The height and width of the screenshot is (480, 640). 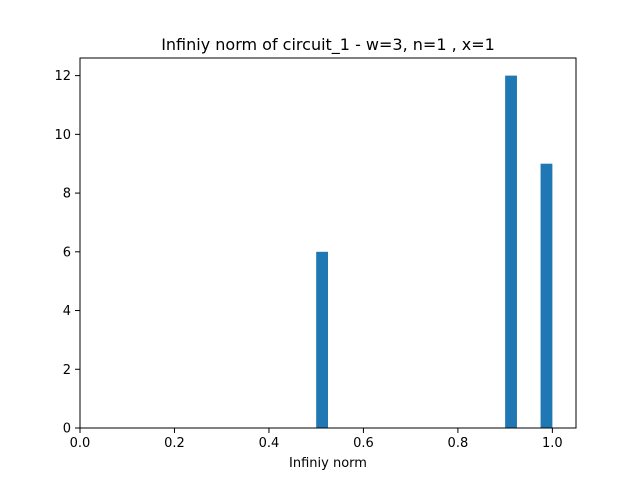 I want to click on x-tick-label: 0.2, so click(x=174, y=443).